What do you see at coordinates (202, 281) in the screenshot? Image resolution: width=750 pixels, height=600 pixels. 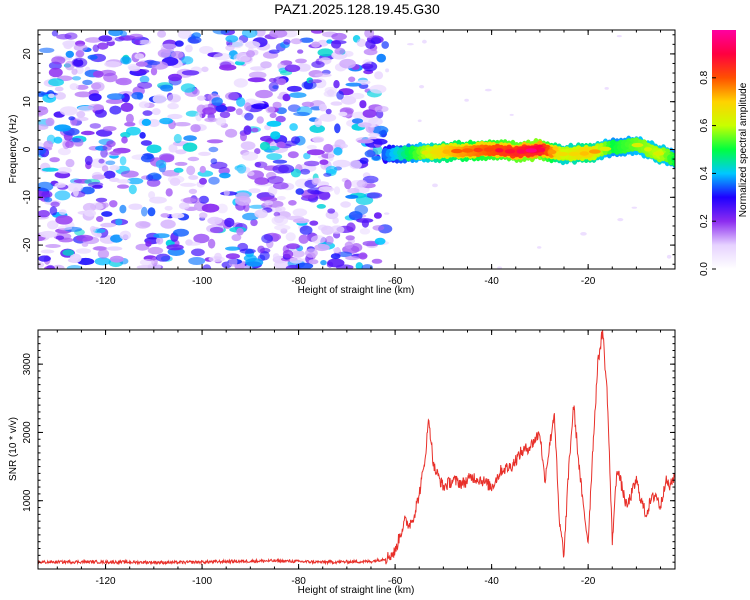 I see `x-tick-label: -100` at bounding box center [202, 281].